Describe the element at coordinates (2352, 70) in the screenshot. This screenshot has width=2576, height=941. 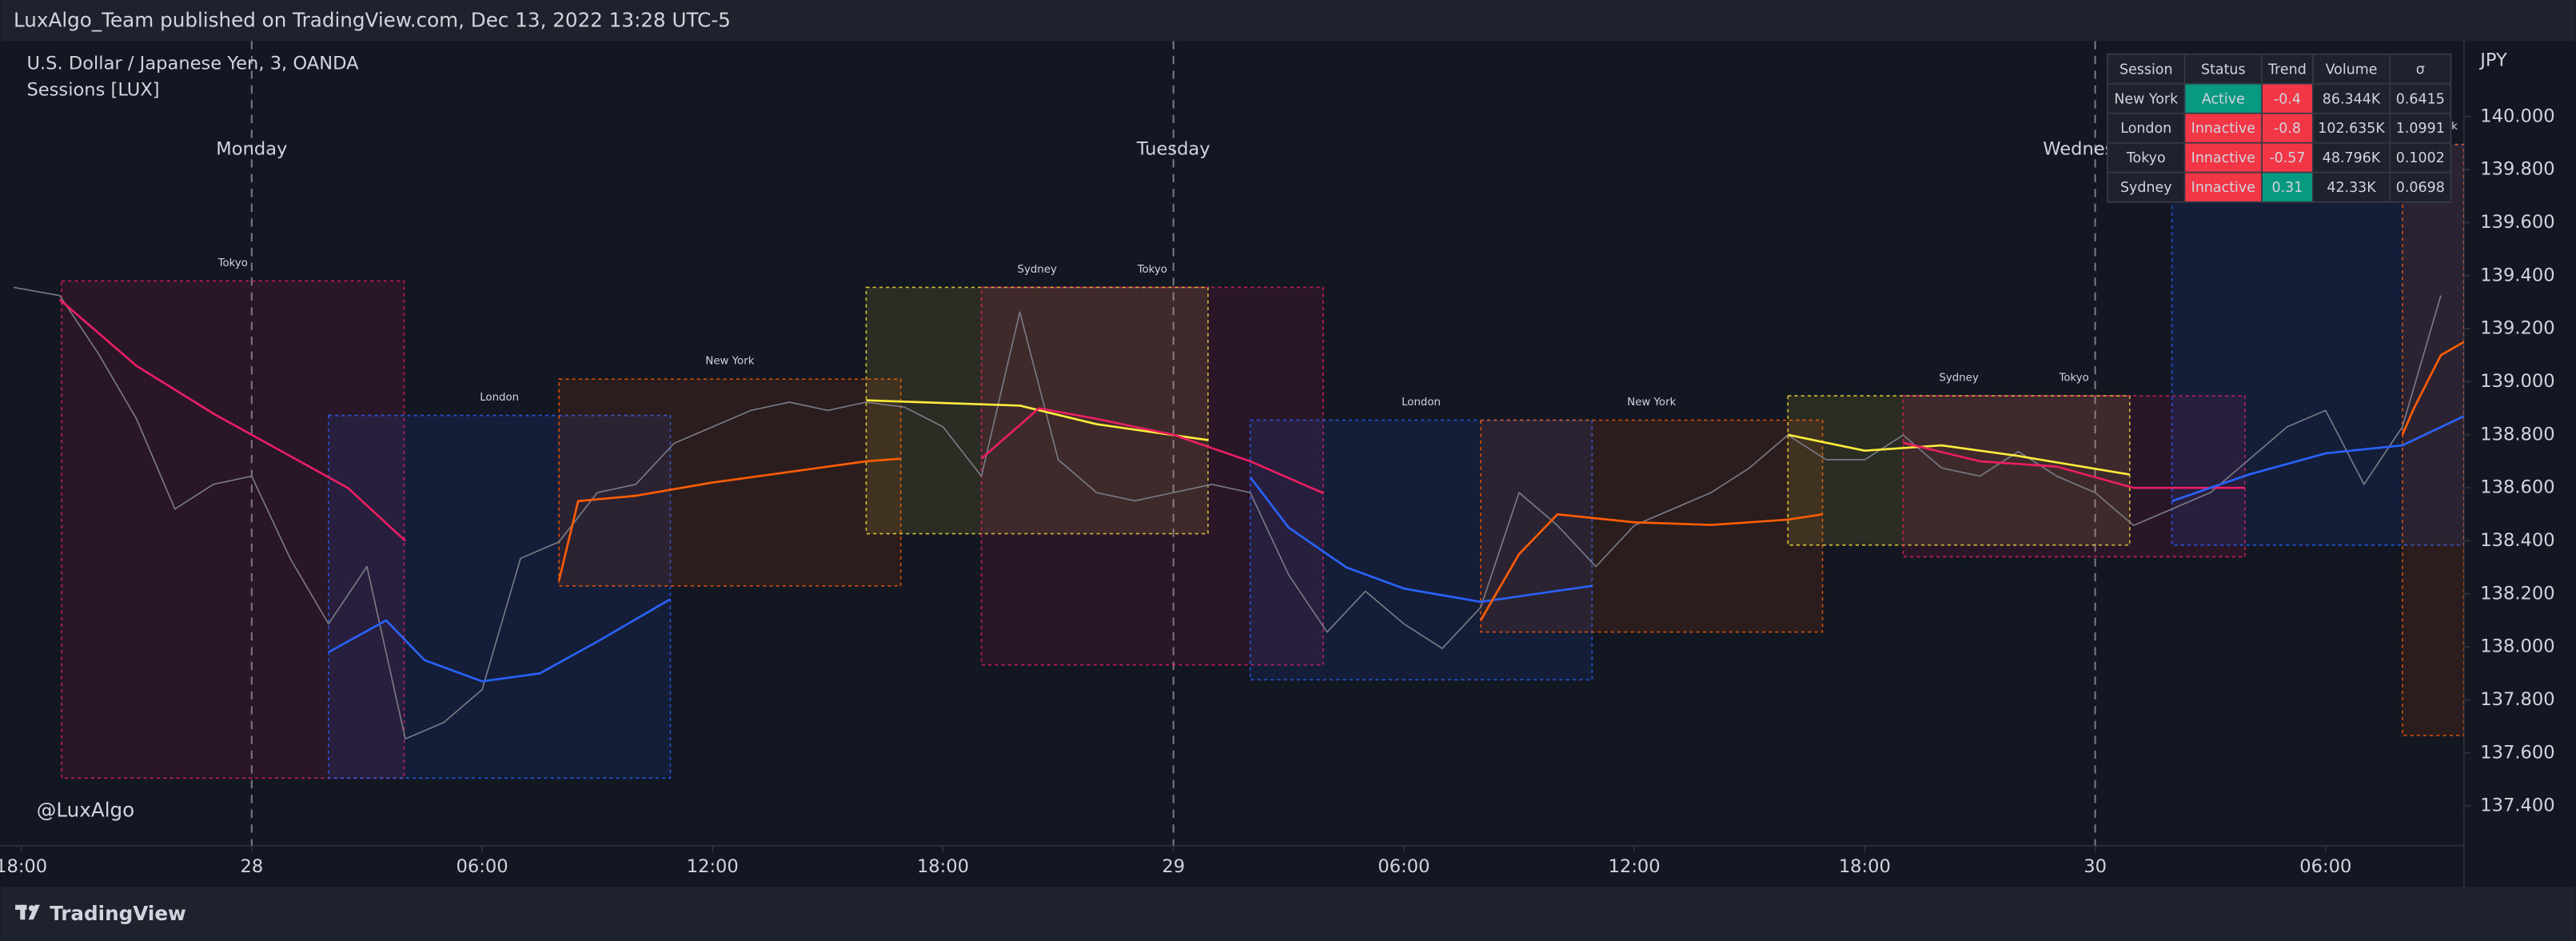
I see `header-text: Volume` at that location.